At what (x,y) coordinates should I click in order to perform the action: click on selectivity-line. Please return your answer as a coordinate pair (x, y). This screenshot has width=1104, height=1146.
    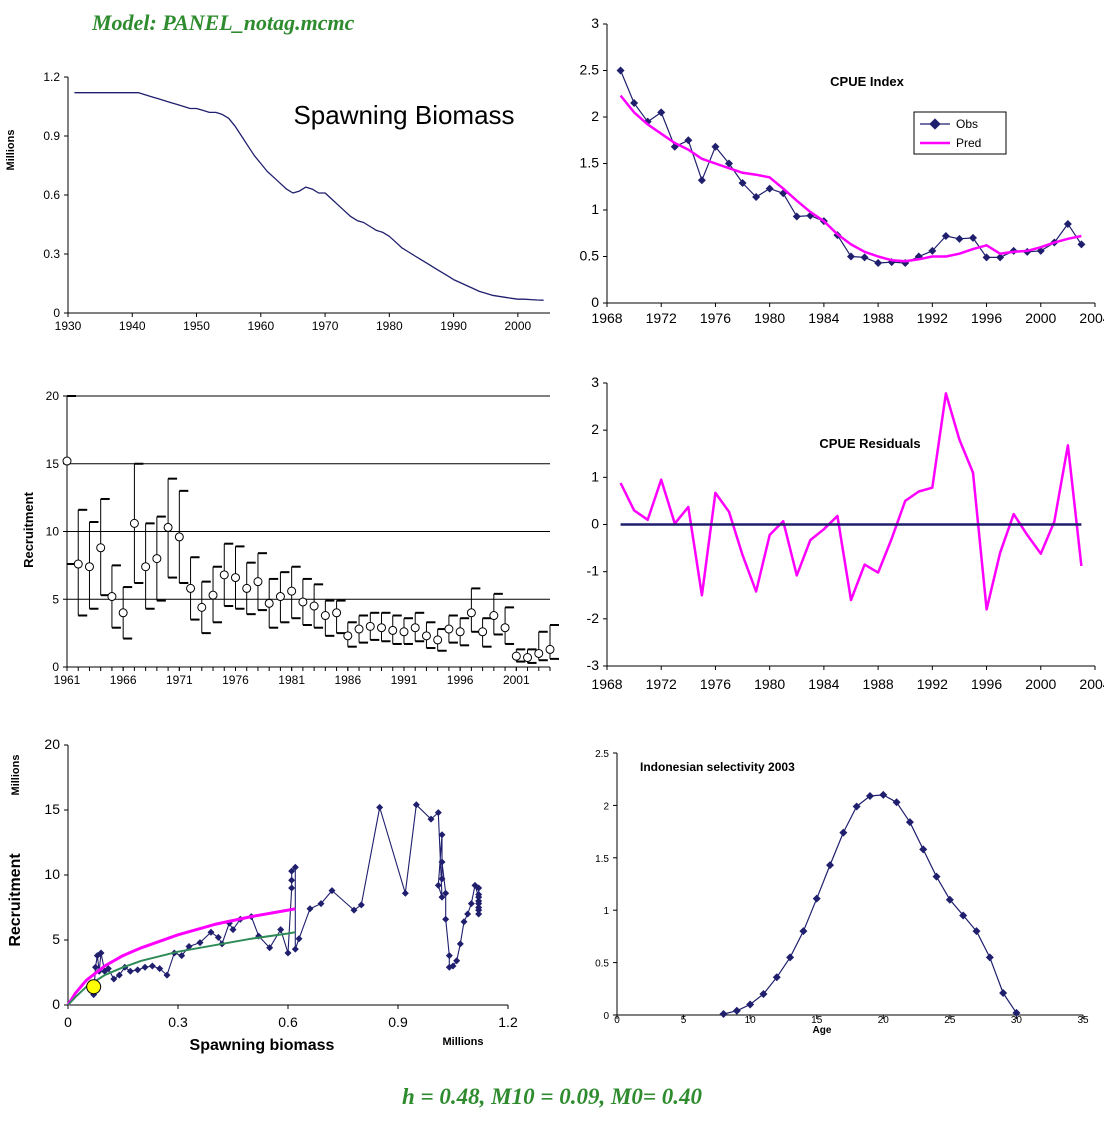
    Looking at the image, I should click on (870, 904).